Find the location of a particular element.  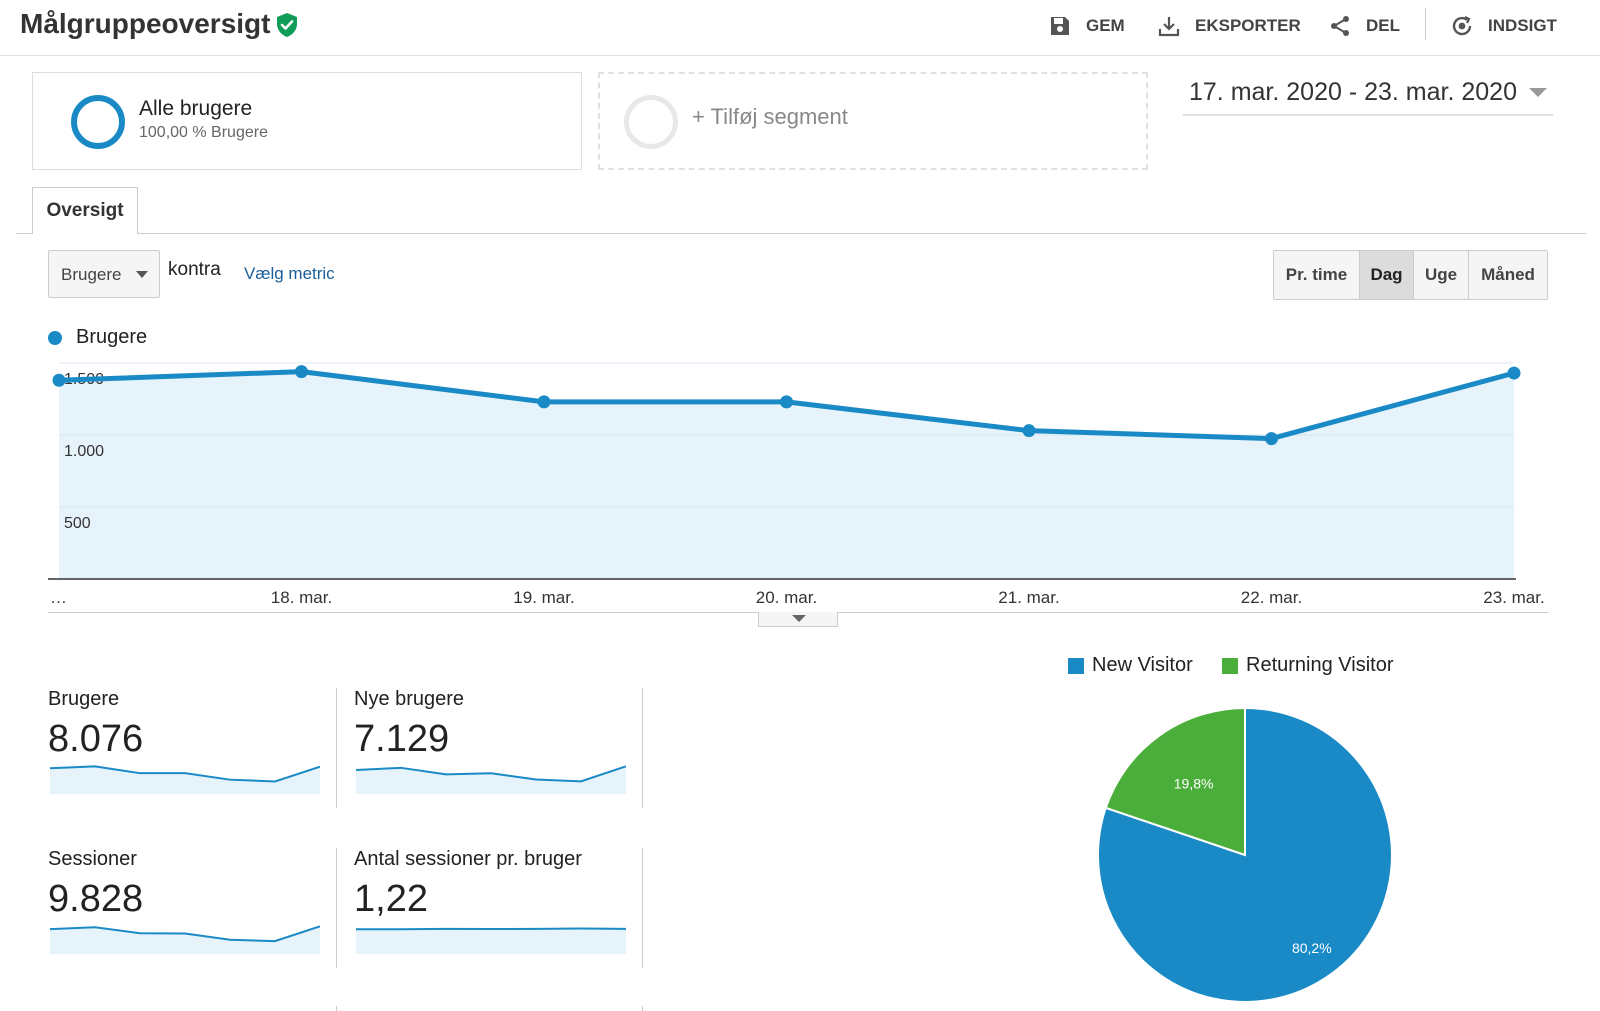

export-button: EKSPORTER is located at coordinates (1229, 26).